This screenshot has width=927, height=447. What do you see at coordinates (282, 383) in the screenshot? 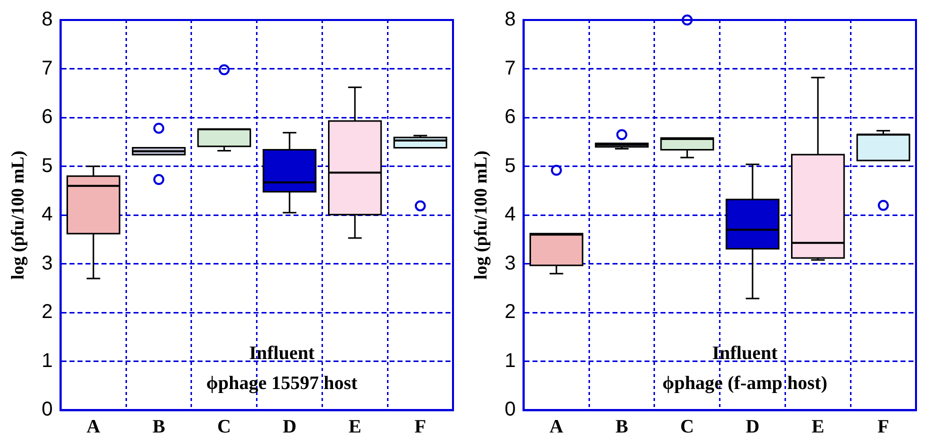
I see `annotation: ϕphage 15597 host` at bounding box center [282, 383].